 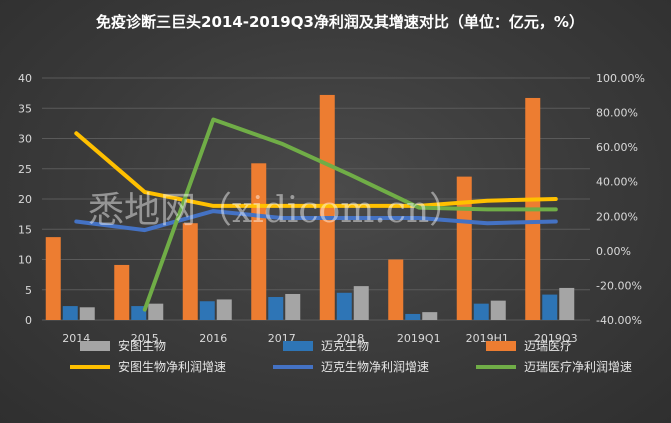 I want to click on y2-tick-label: -20.00%, so click(x=619, y=285).